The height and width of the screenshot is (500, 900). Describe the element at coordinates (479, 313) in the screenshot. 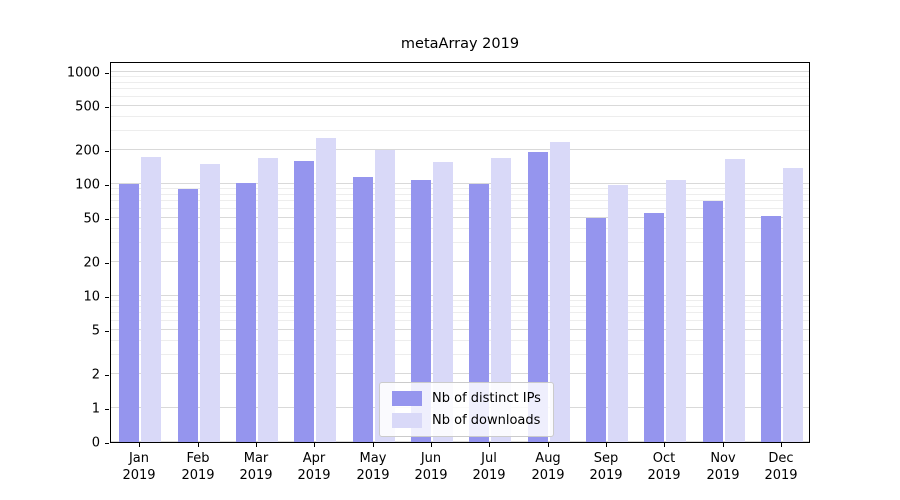

I see `bar-ips-Jul` at that location.